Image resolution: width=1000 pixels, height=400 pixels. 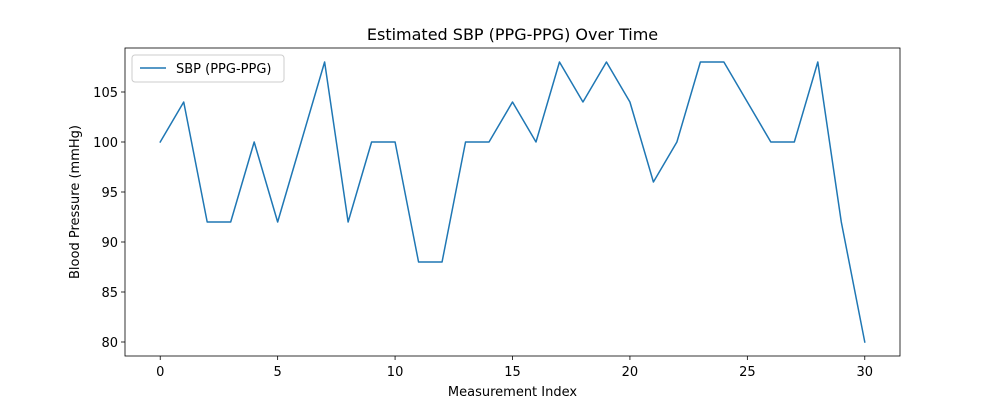 What do you see at coordinates (109, 293) in the screenshot?
I see `y-tick-label: 85` at bounding box center [109, 293].